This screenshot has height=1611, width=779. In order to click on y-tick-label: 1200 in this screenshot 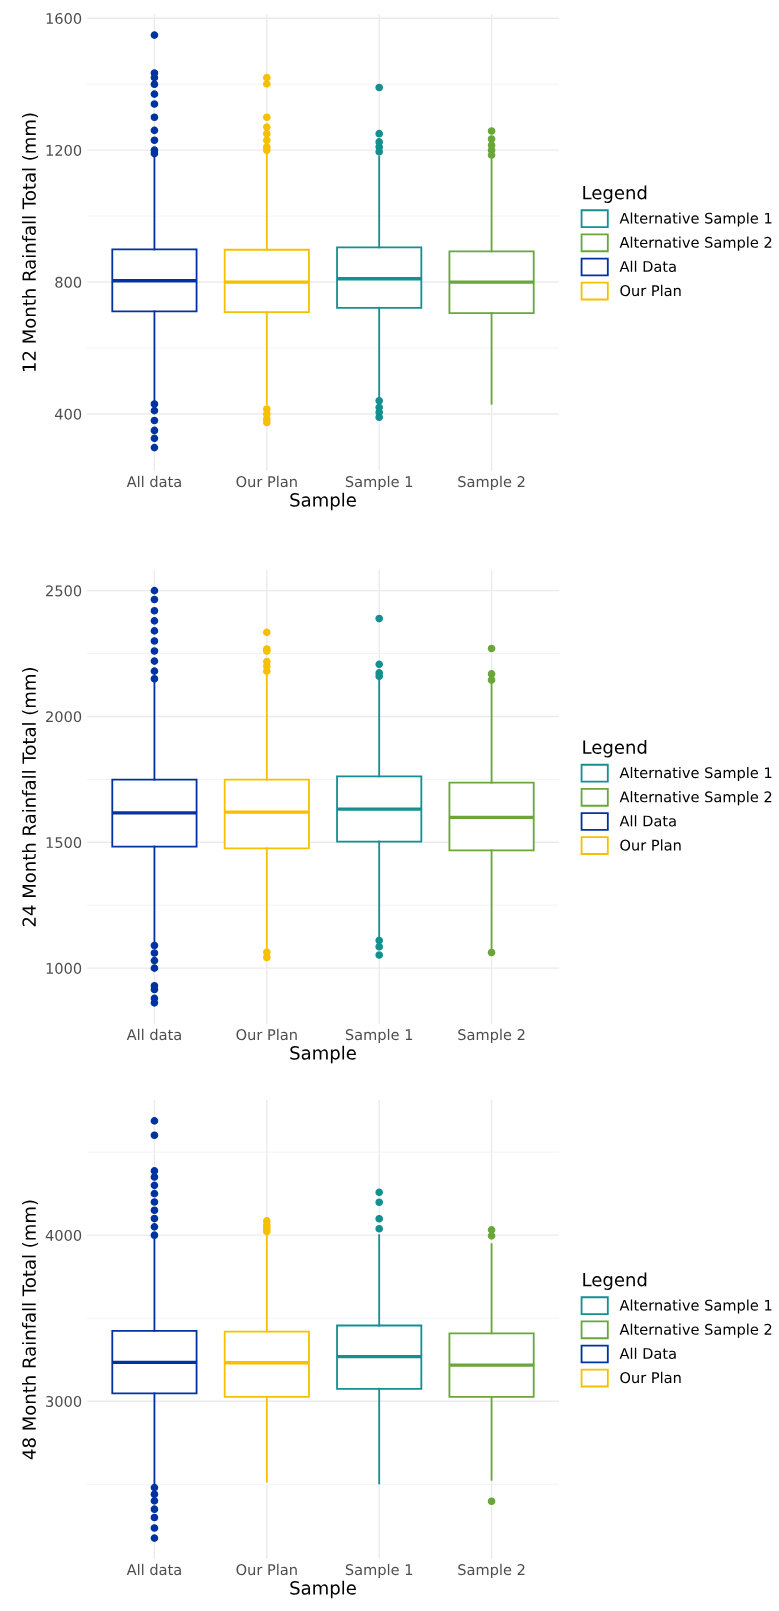, I will do `click(64, 150)`.